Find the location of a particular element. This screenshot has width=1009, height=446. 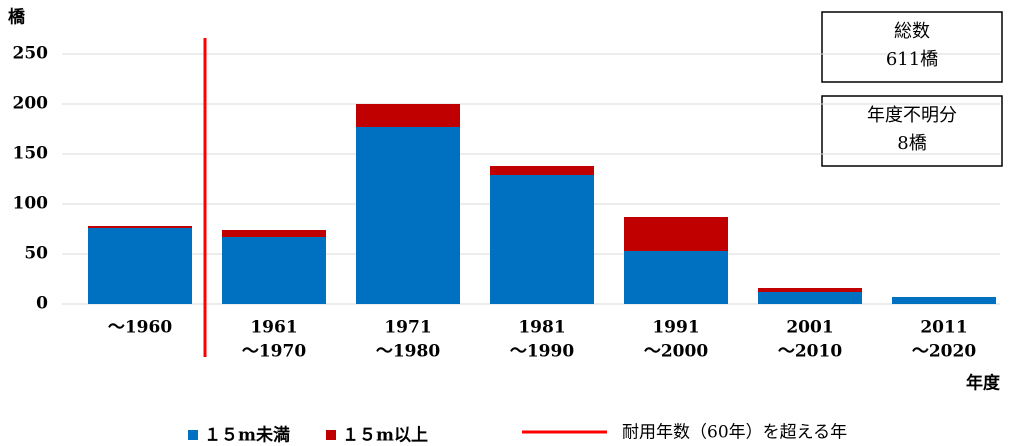

legend-label: 耐用年数（60年）を超える年 is located at coordinates (734, 433).